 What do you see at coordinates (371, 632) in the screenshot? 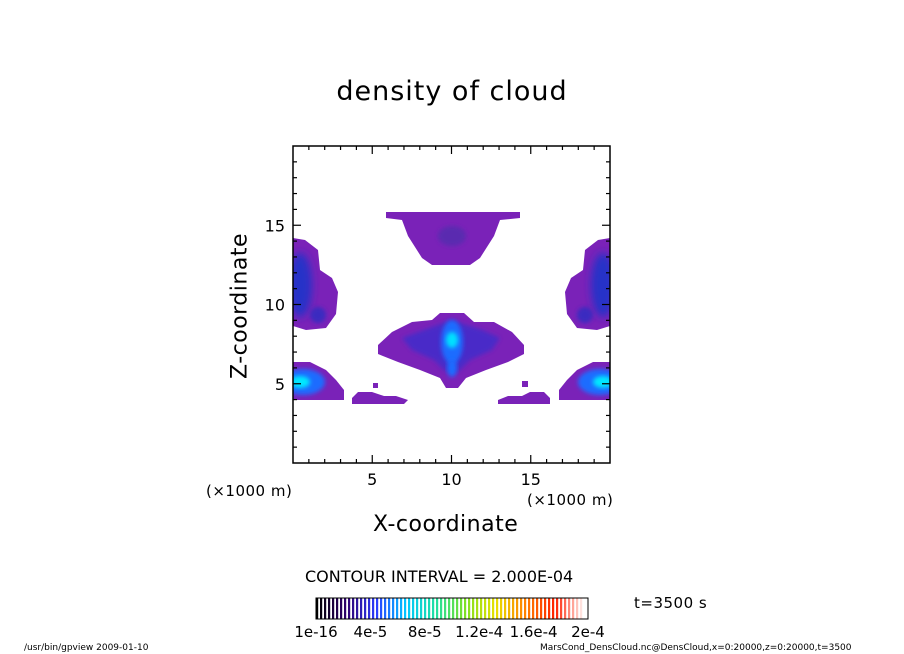
I see `colorbar-tick-label: 4e-5` at bounding box center [371, 632].